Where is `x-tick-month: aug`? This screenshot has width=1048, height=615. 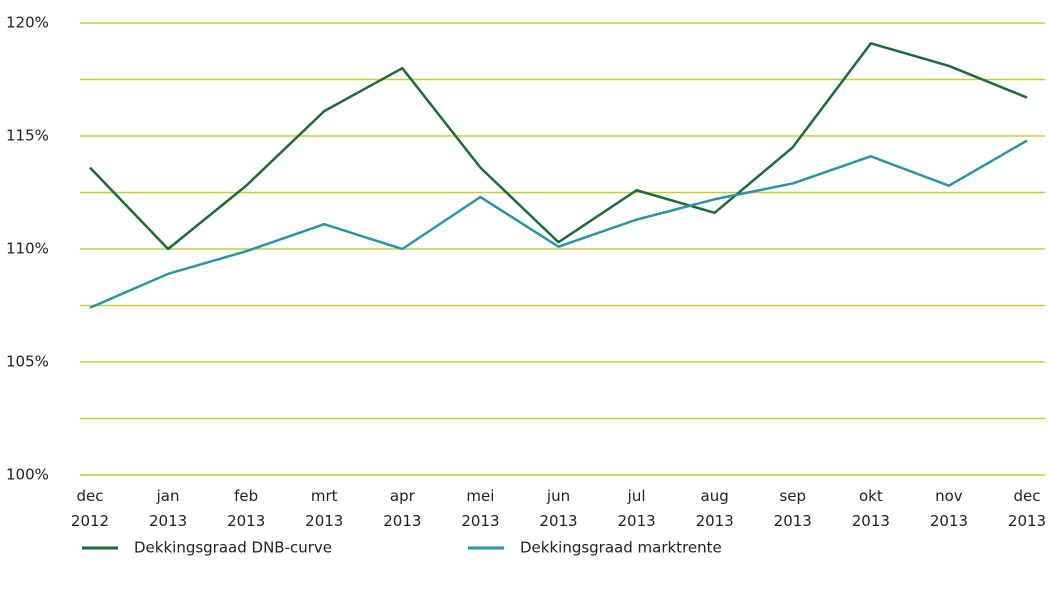 x-tick-month: aug is located at coordinates (715, 496).